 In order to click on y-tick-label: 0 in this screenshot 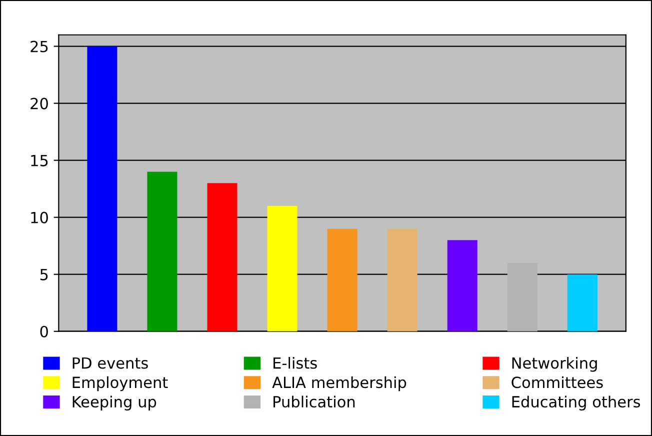, I will do `click(44, 332)`.